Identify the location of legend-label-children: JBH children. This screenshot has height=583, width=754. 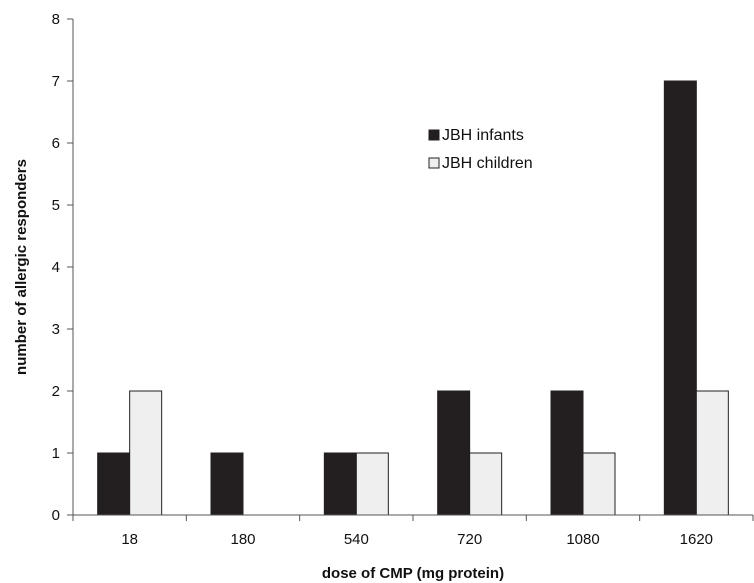
(487, 163).